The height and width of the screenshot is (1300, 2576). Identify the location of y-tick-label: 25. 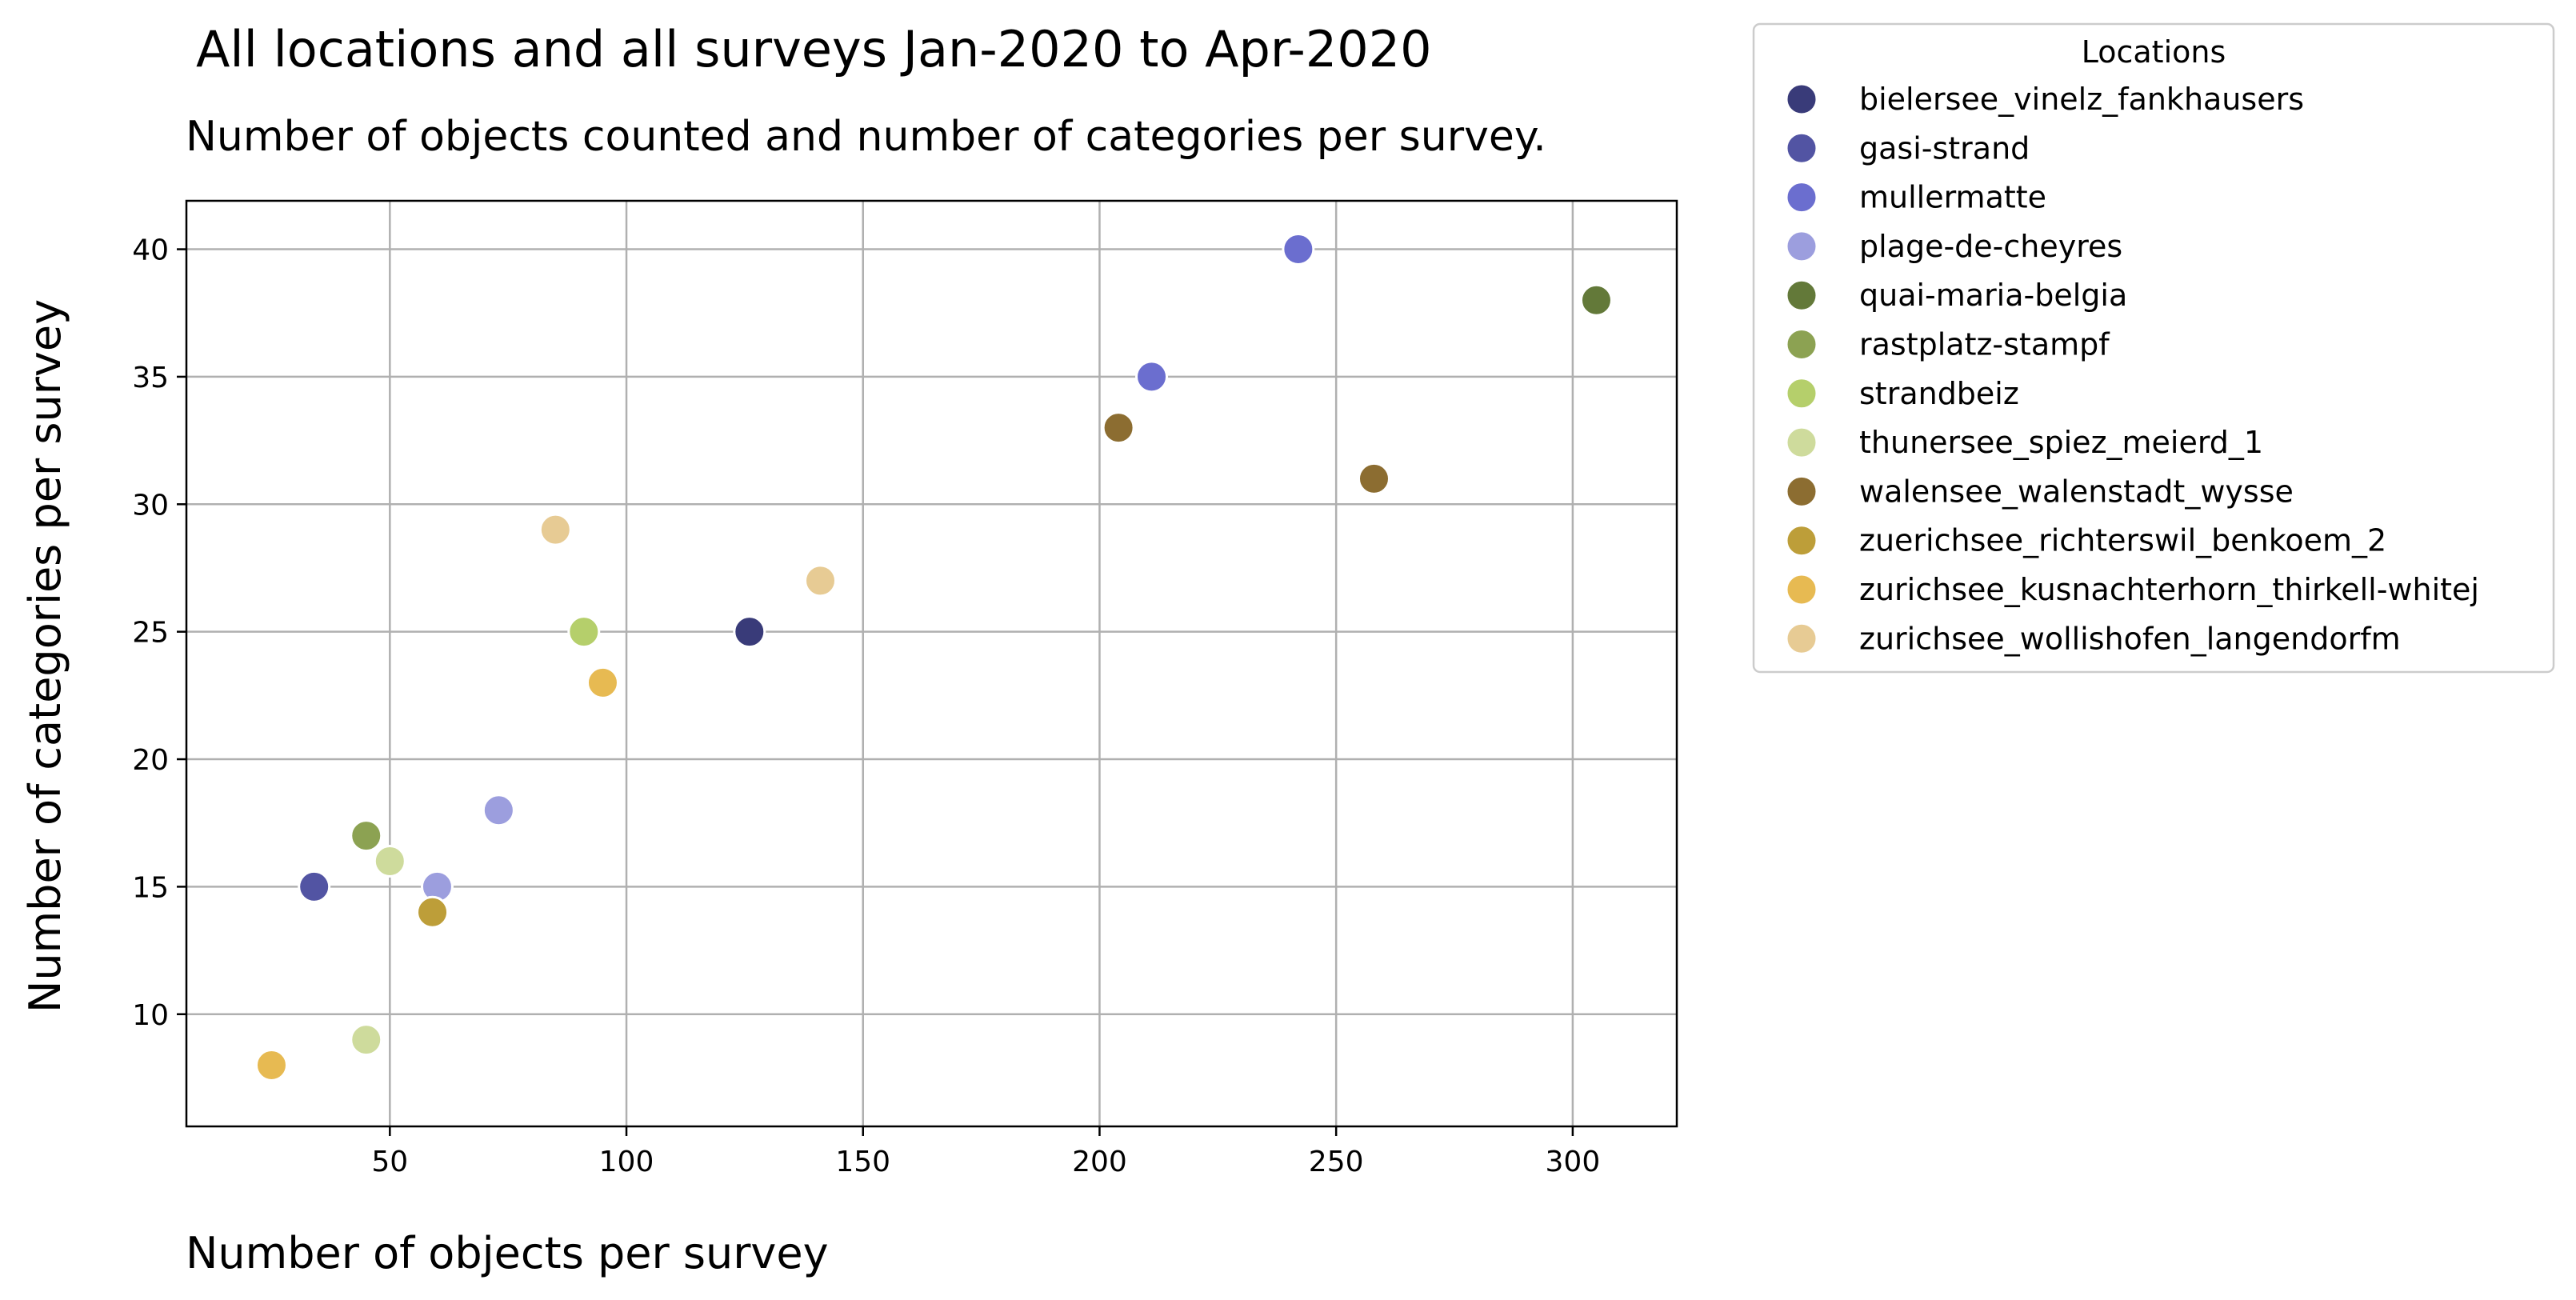
(150, 633).